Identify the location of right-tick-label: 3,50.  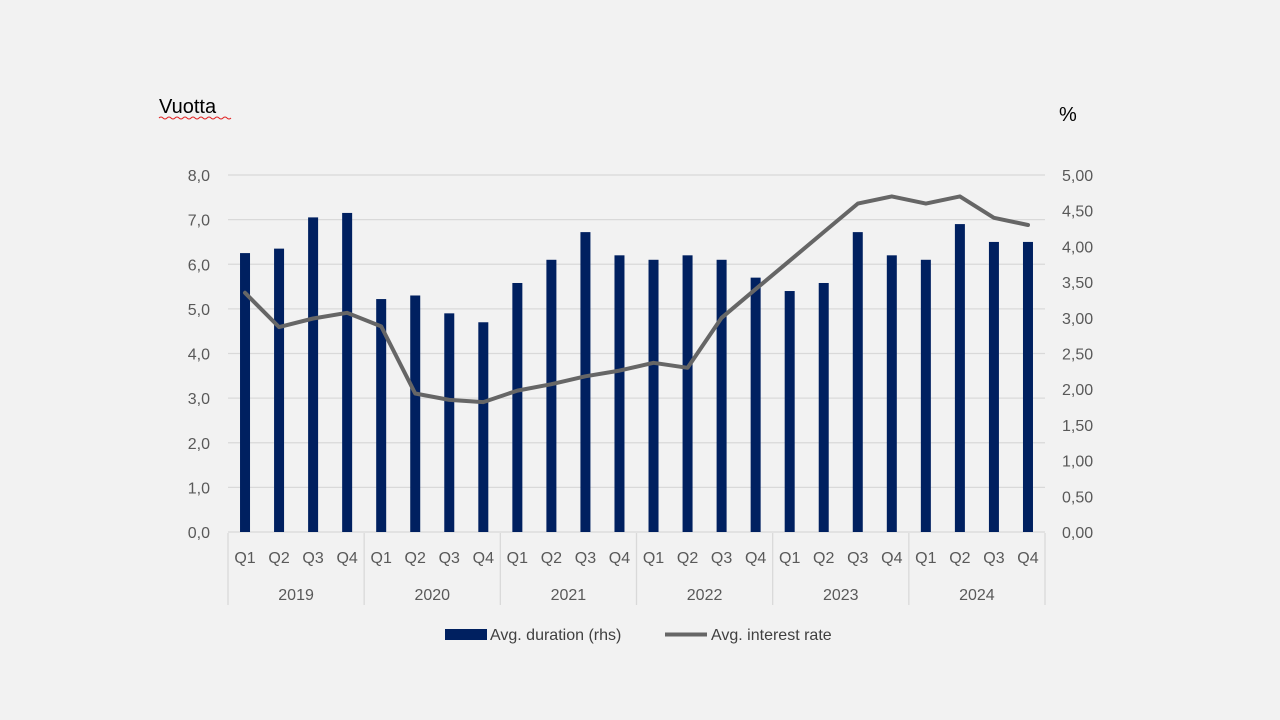
(1077, 283).